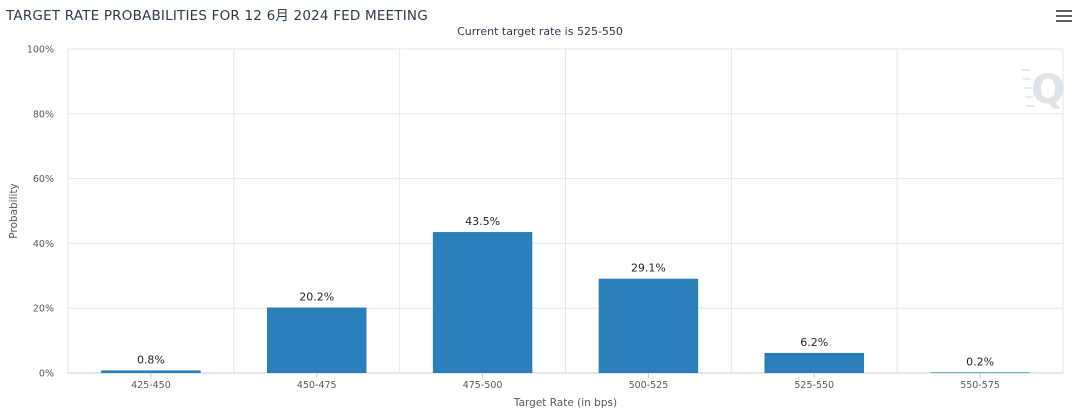 The height and width of the screenshot is (412, 1080). Describe the element at coordinates (46, 374) in the screenshot. I see `y-tick-label: 0%` at that location.